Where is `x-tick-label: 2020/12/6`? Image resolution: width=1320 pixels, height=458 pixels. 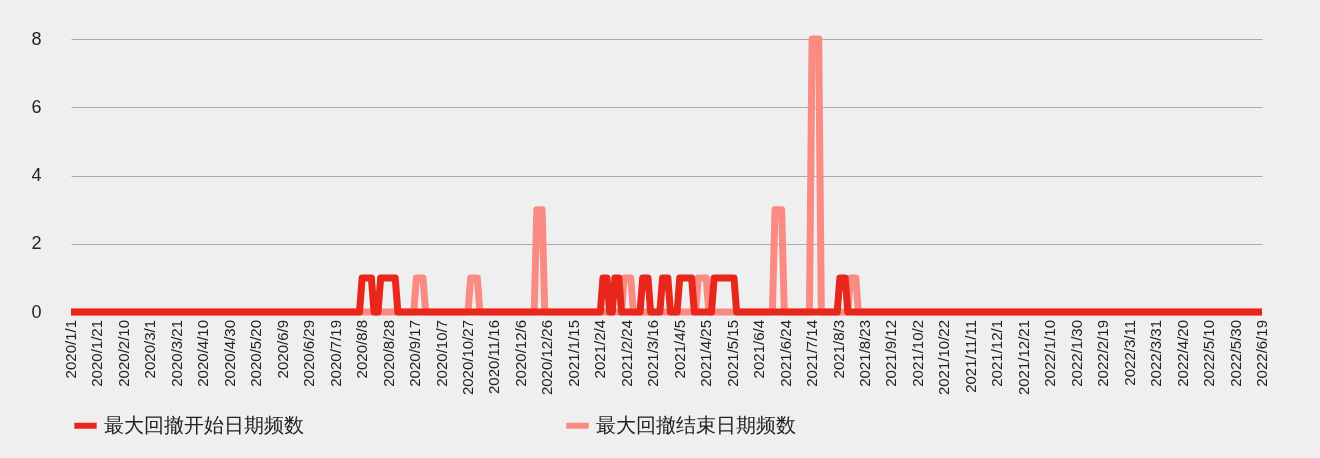 x-tick-label: 2020/12/6 is located at coordinates (520, 353).